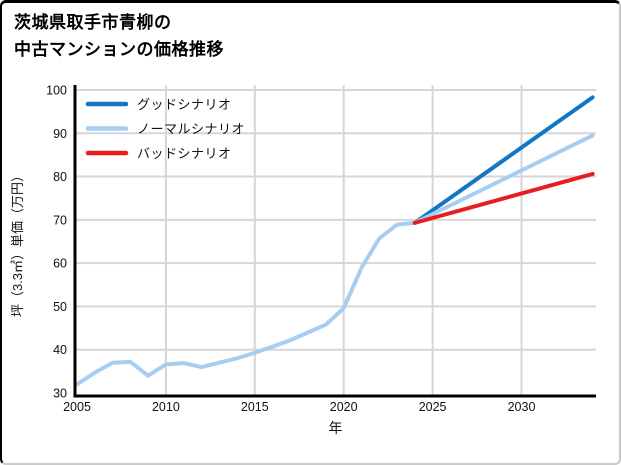  I want to click on y-tick-label: 40, so click(60, 350).